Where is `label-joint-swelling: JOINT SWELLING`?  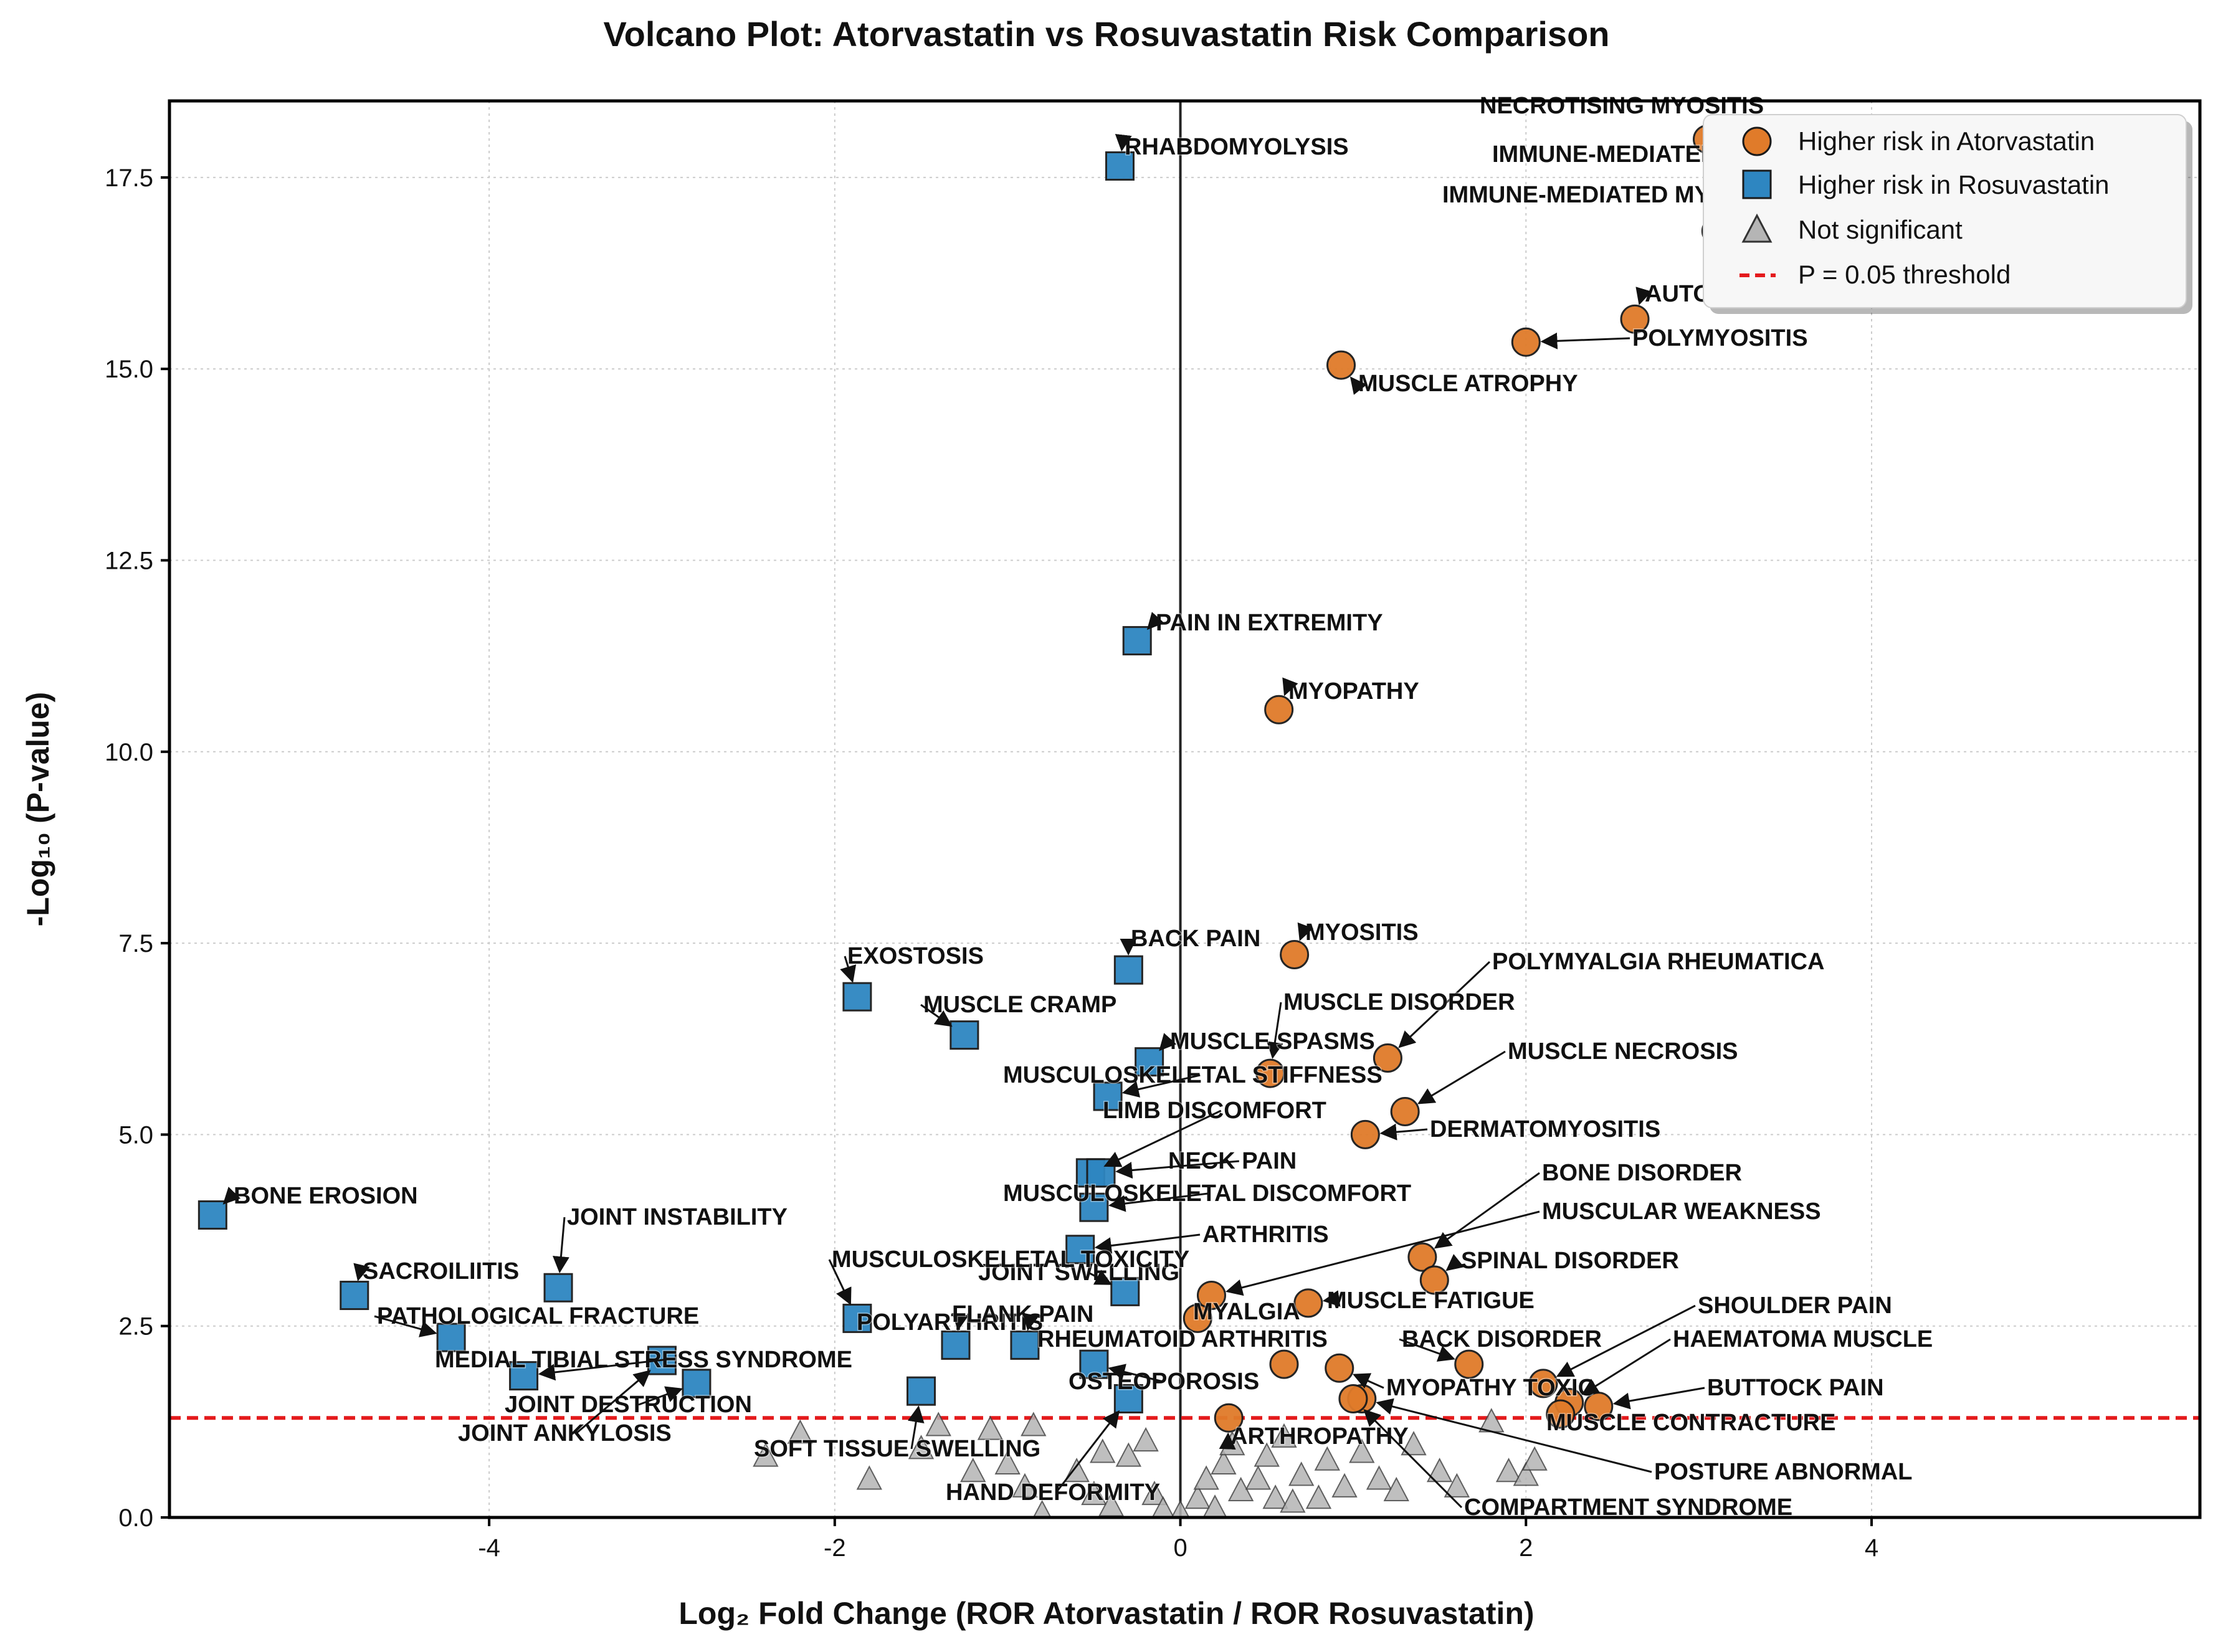
label-joint-swelling: JOINT SWELLING is located at coordinates (1078, 1273).